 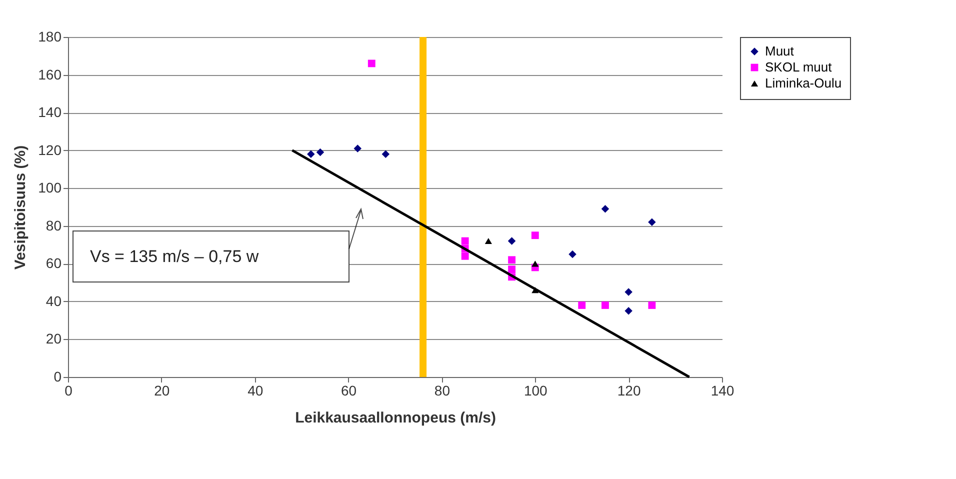 I want to click on y-tick-label: 180, so click(x=50, y=36).